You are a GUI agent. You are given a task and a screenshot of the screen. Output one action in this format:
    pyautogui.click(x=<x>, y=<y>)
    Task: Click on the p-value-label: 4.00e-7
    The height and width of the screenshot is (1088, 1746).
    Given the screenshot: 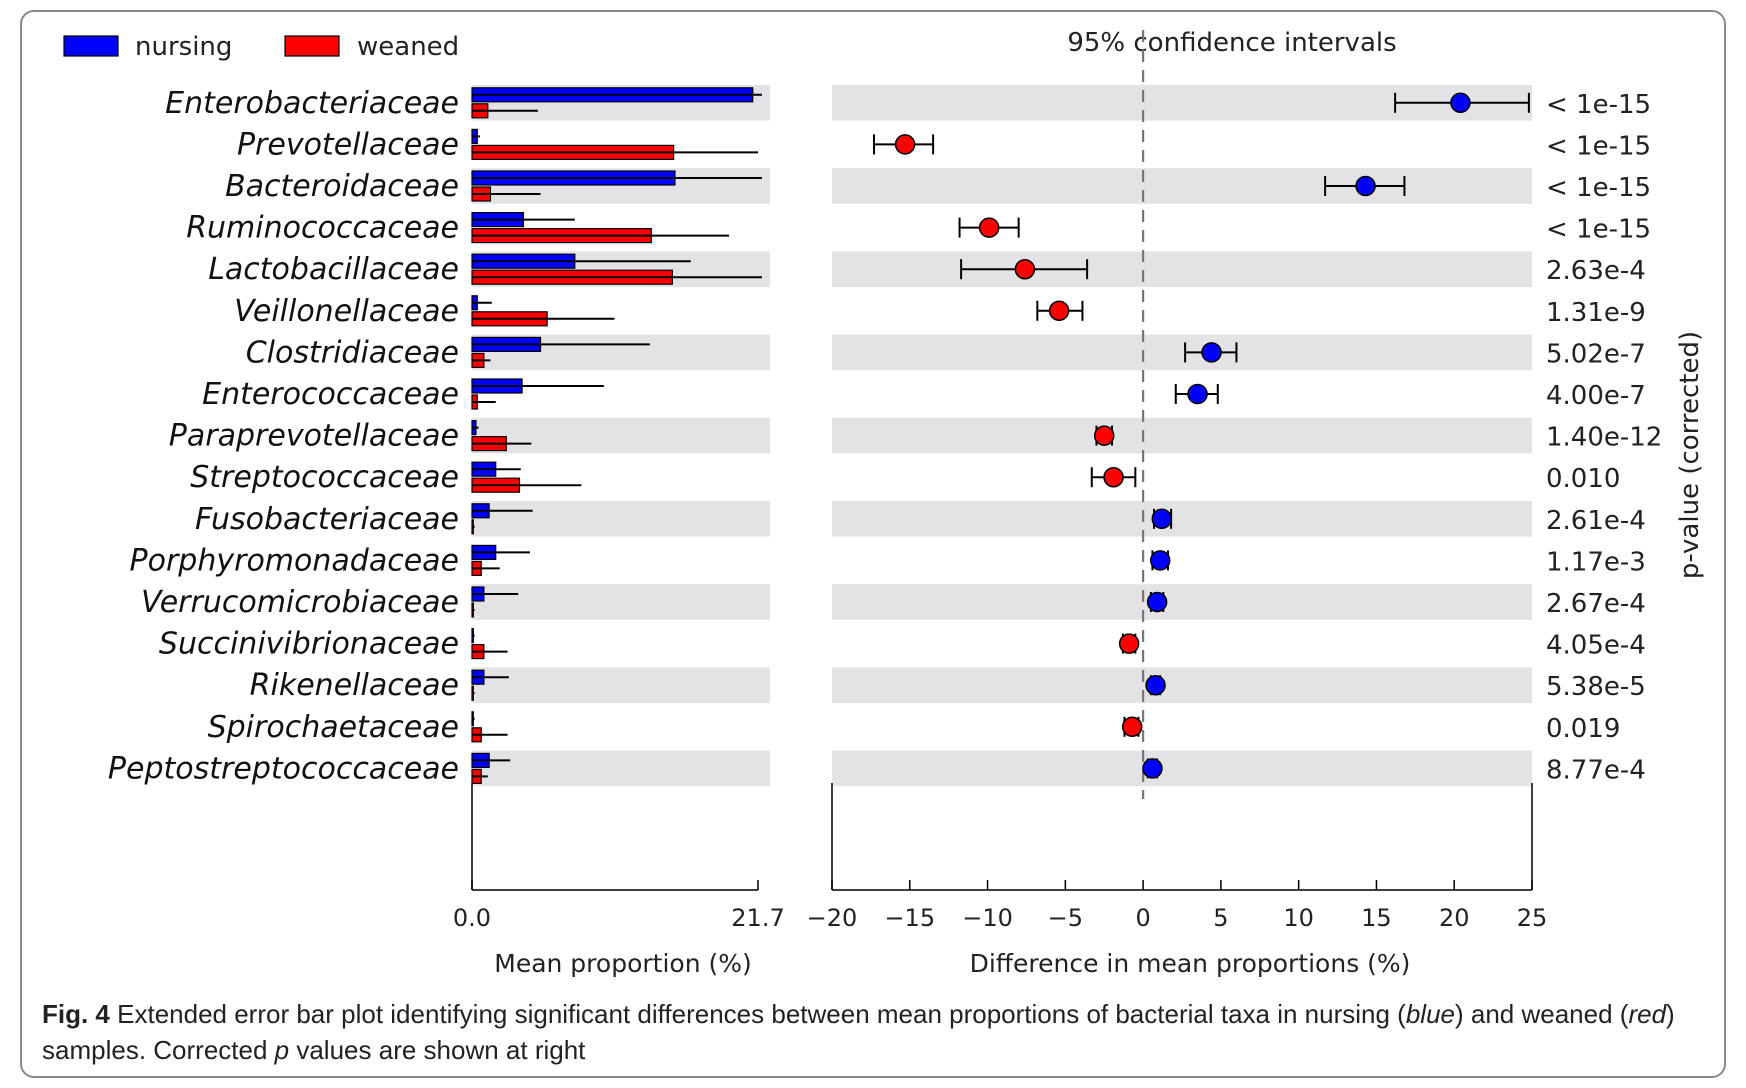 What is the action you would take?
    pyautogui.click(x=1596, y=396)
    